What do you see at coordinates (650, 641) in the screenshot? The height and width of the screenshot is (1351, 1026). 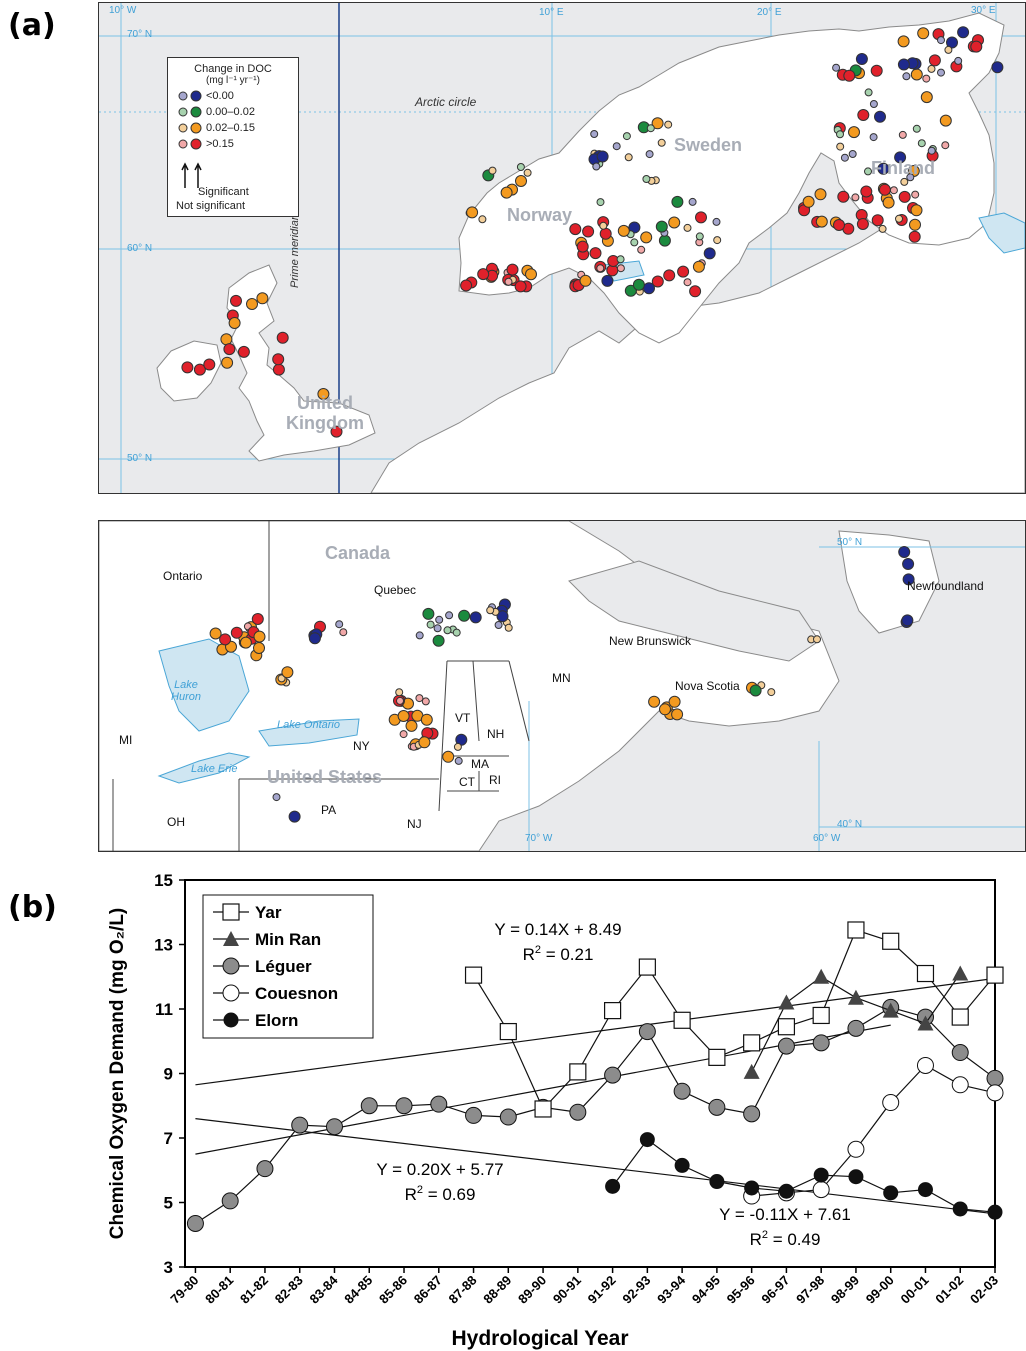 I see `label-new-brunswick: New Brunswick` at bounding box center [650, 641].